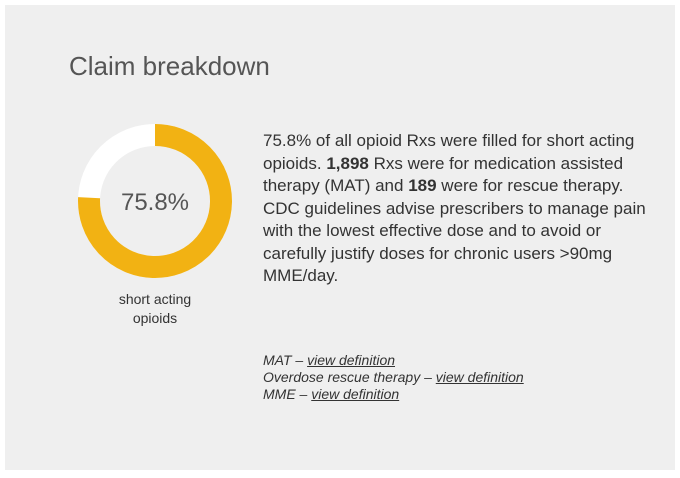  What do you see at coordinates (285, 360) in the screenshot?
I see `definition-term: MAT –` at bounding box center [285, 360].